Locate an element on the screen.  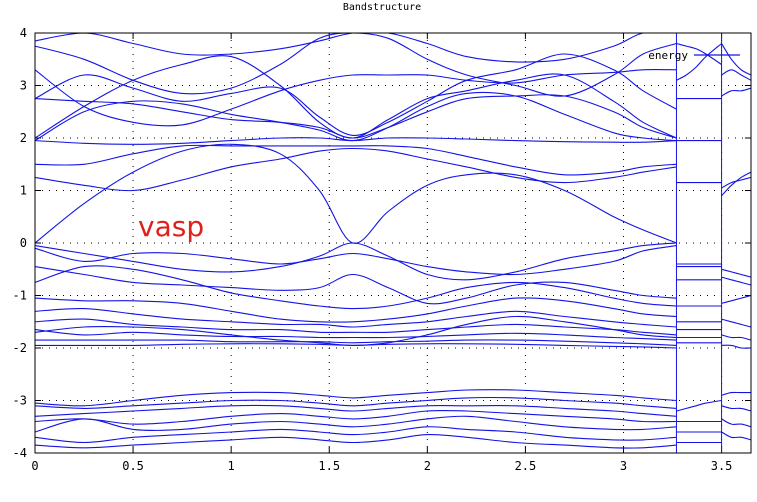
y-tick-label: 3 is located at coordinates (23, 86).